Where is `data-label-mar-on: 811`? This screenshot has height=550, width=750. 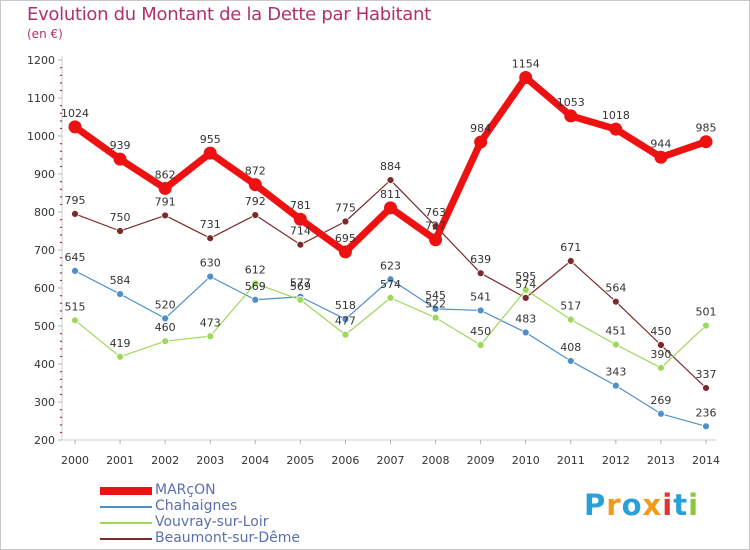
data-label-mar-on: 811 is located at coordinates (390, 194).